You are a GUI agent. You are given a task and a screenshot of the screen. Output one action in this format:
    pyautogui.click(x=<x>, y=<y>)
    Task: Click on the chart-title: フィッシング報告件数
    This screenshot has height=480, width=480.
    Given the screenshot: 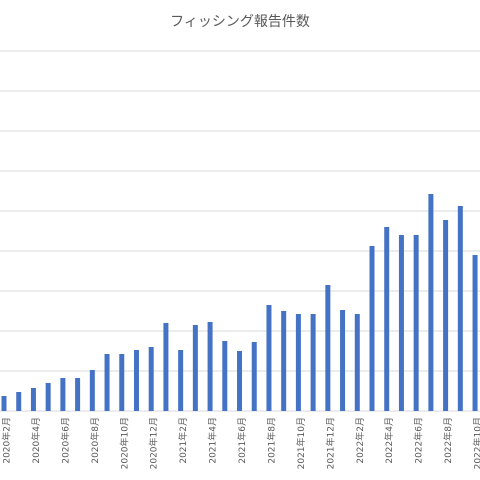 What is the action you would take?
    pyautogui.click(x=240, y=22)
    